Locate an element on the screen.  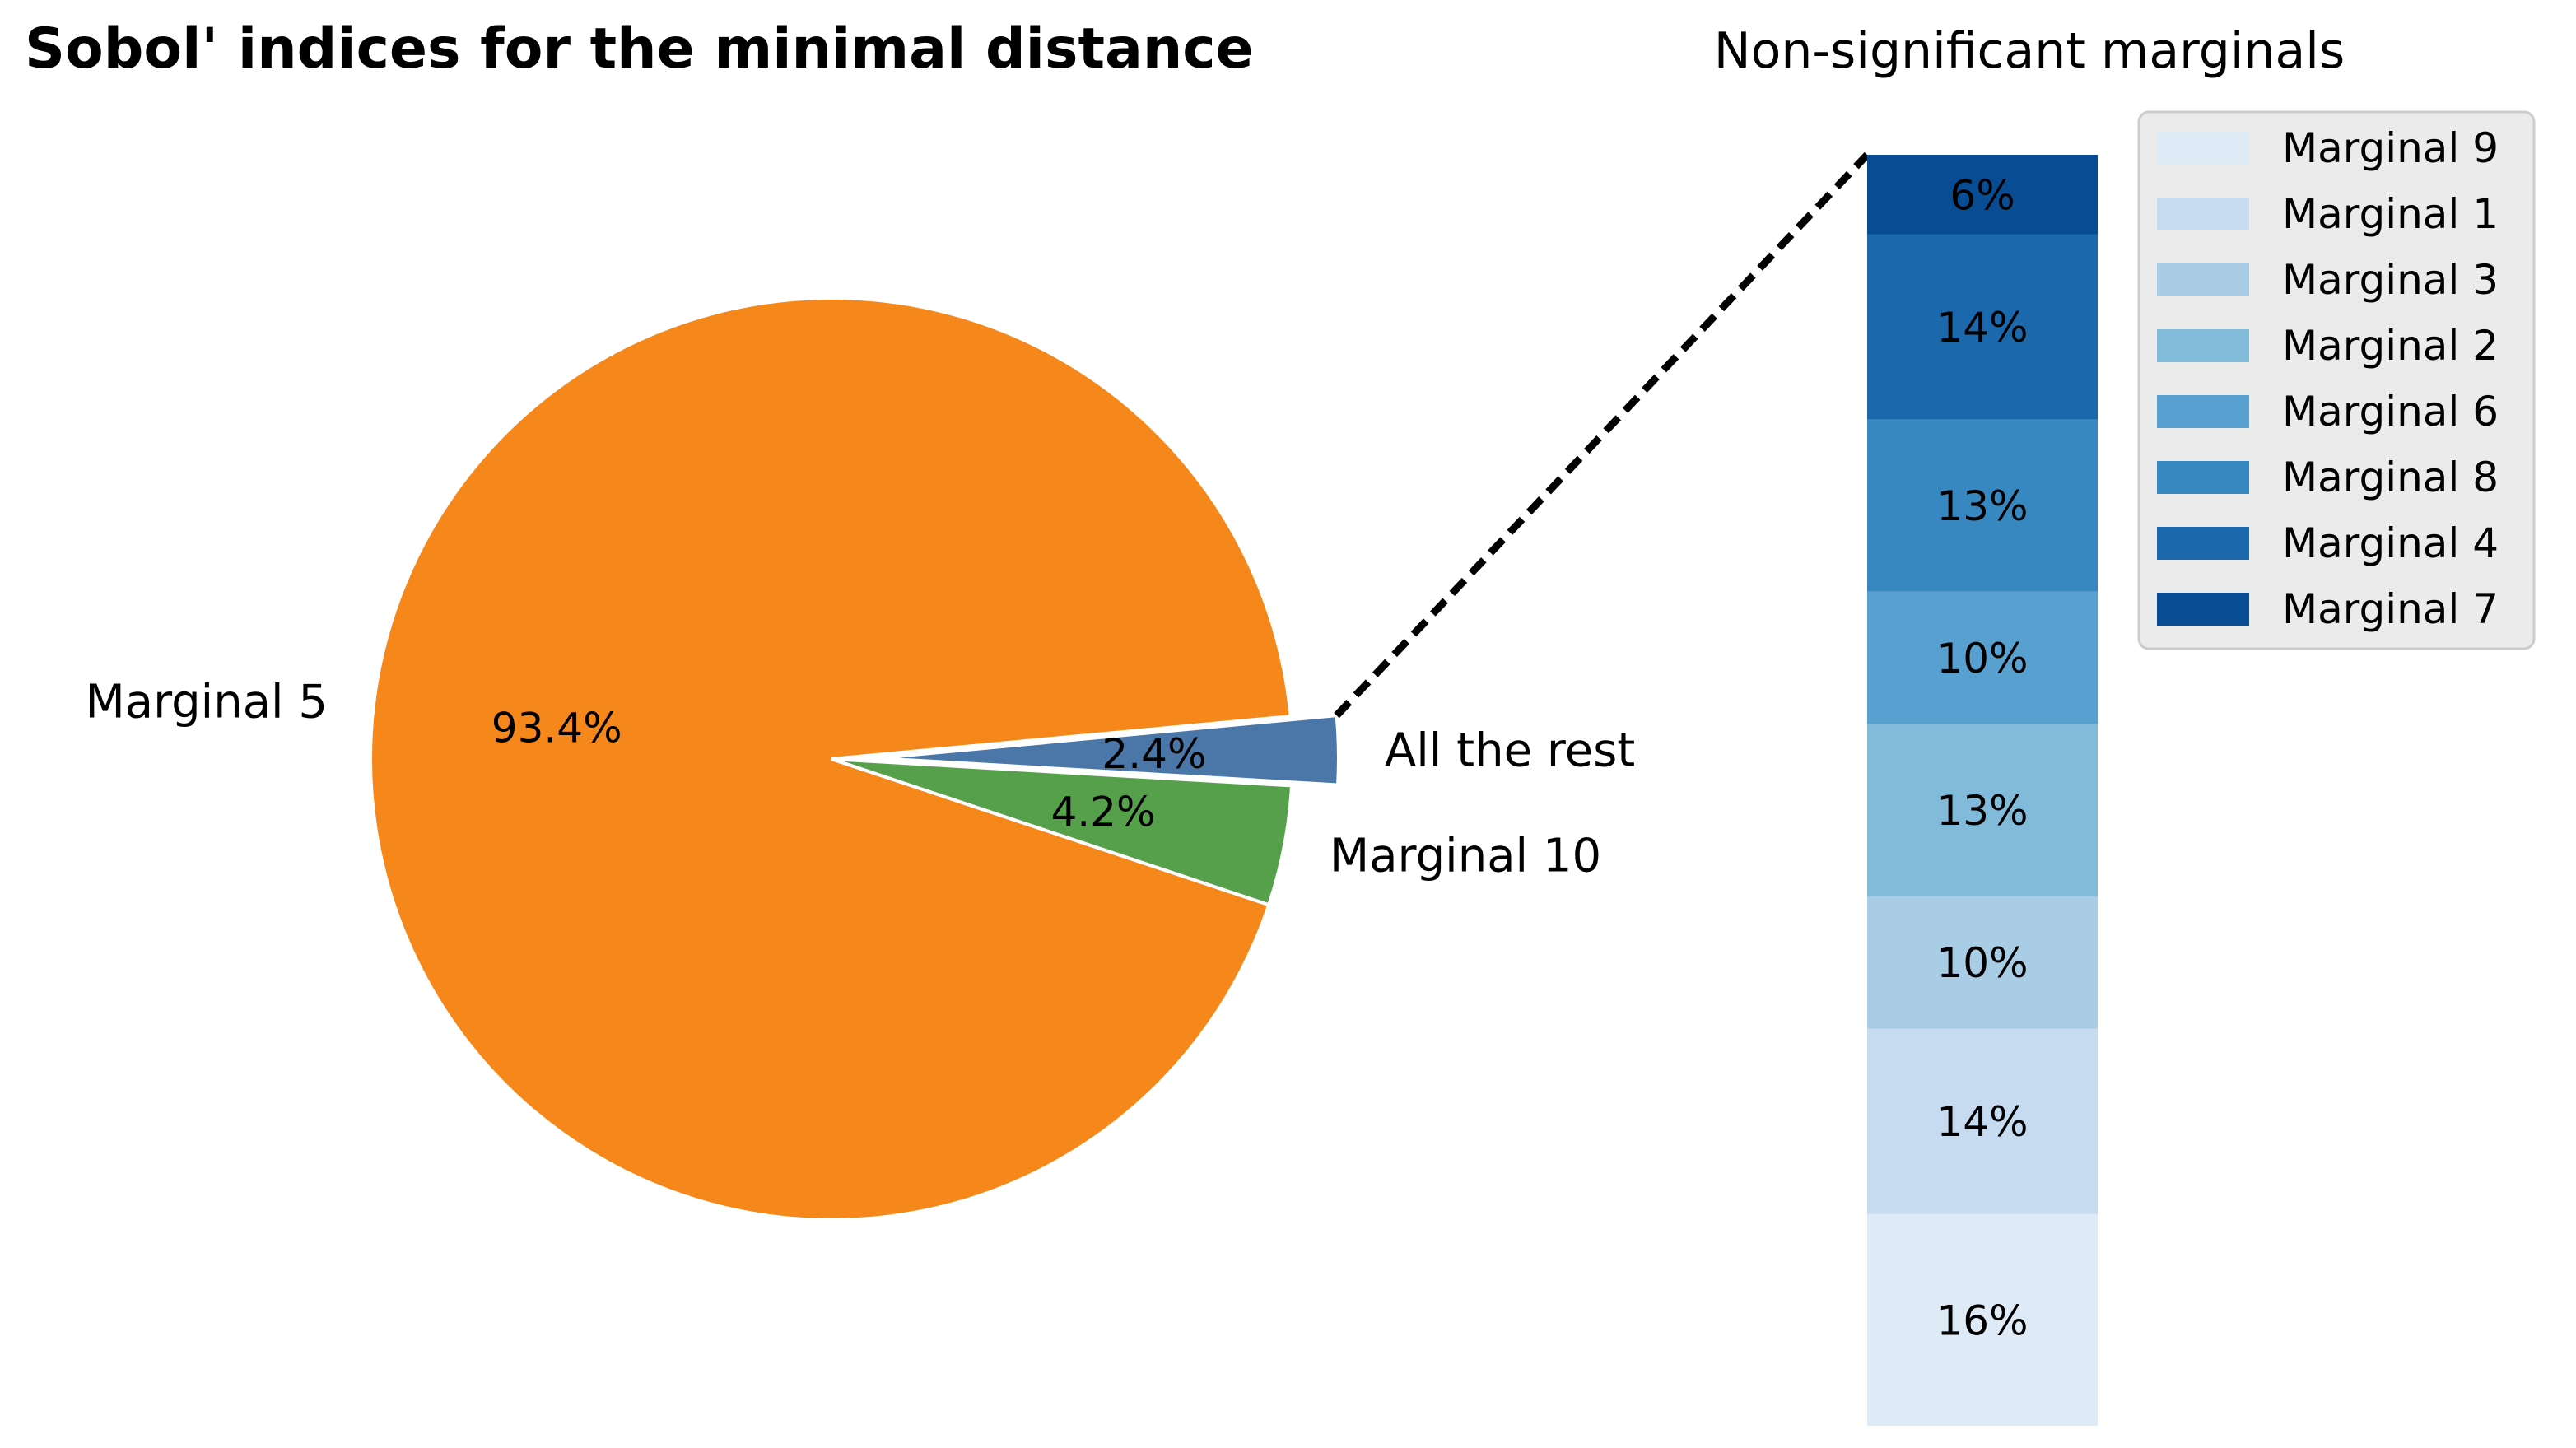
bar-pct-label-marginal-2: 13% is located at coordinates (1982, 811).